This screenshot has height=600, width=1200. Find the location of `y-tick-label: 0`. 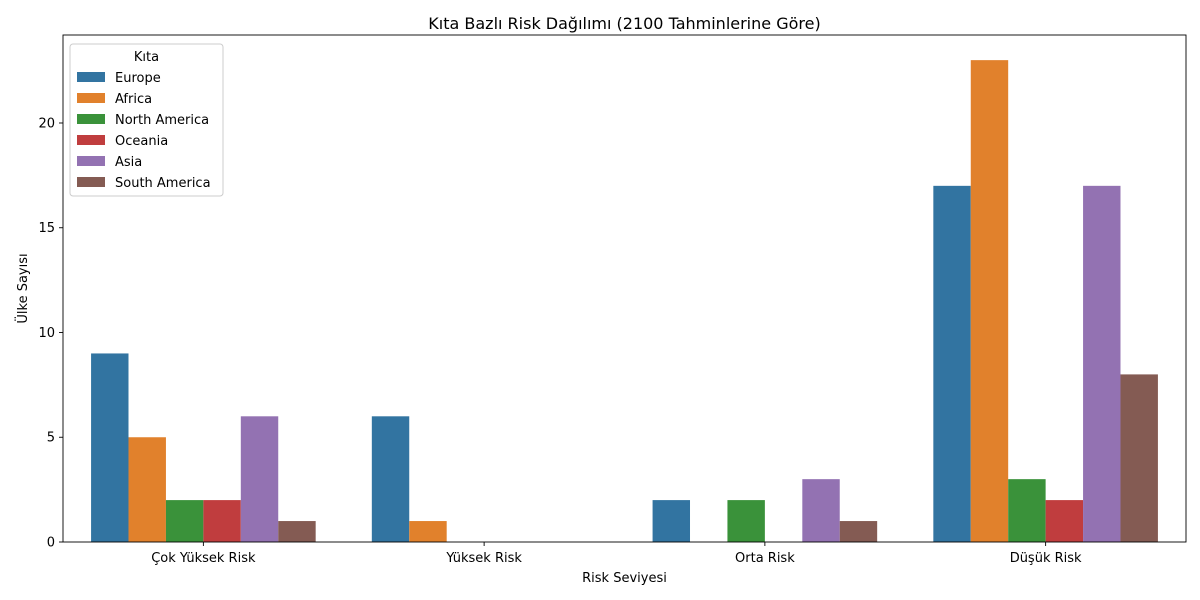

y-tick-label: 0 is located at coordinates (51, 543).